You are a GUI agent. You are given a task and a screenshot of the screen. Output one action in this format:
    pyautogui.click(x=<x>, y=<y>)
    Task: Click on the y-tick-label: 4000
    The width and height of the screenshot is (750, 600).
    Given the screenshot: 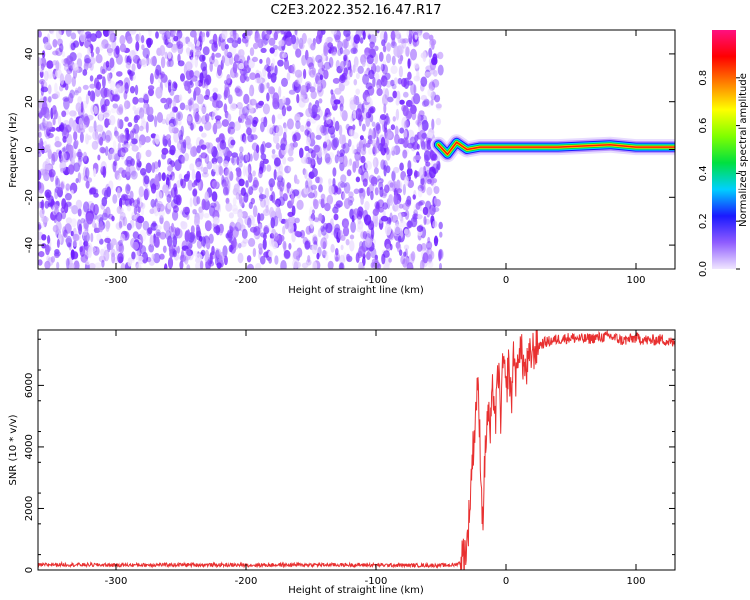 What is the action you would take?
    pyautogui.click(x=29, y=446)
    